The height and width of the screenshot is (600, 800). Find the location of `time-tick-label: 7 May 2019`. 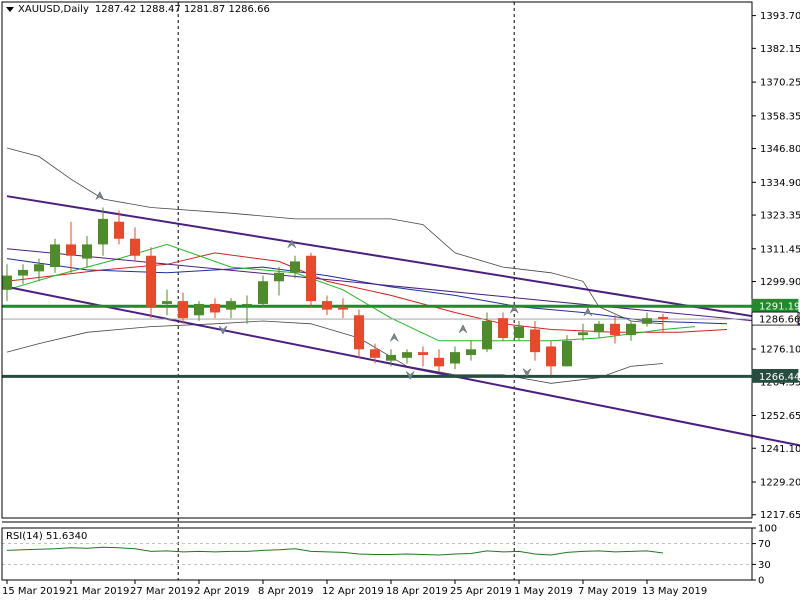

time-tick-label: 7 May 2019 is located at coordinates (607, 591).